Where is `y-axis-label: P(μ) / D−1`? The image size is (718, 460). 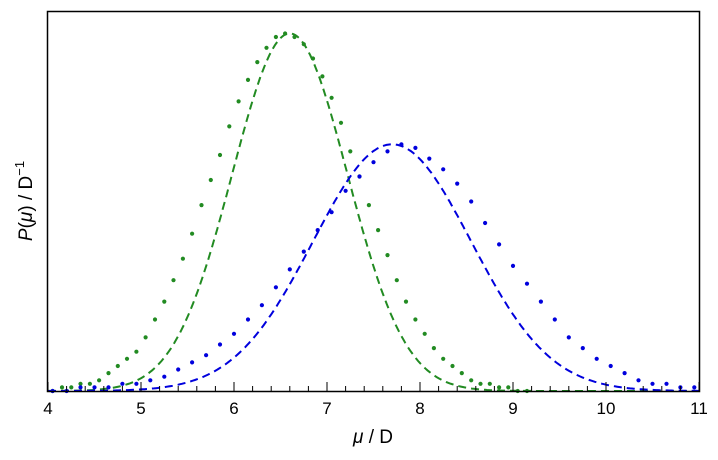 y-axis-label: P(μ) / D−1 is located at coordinates (24, 201).